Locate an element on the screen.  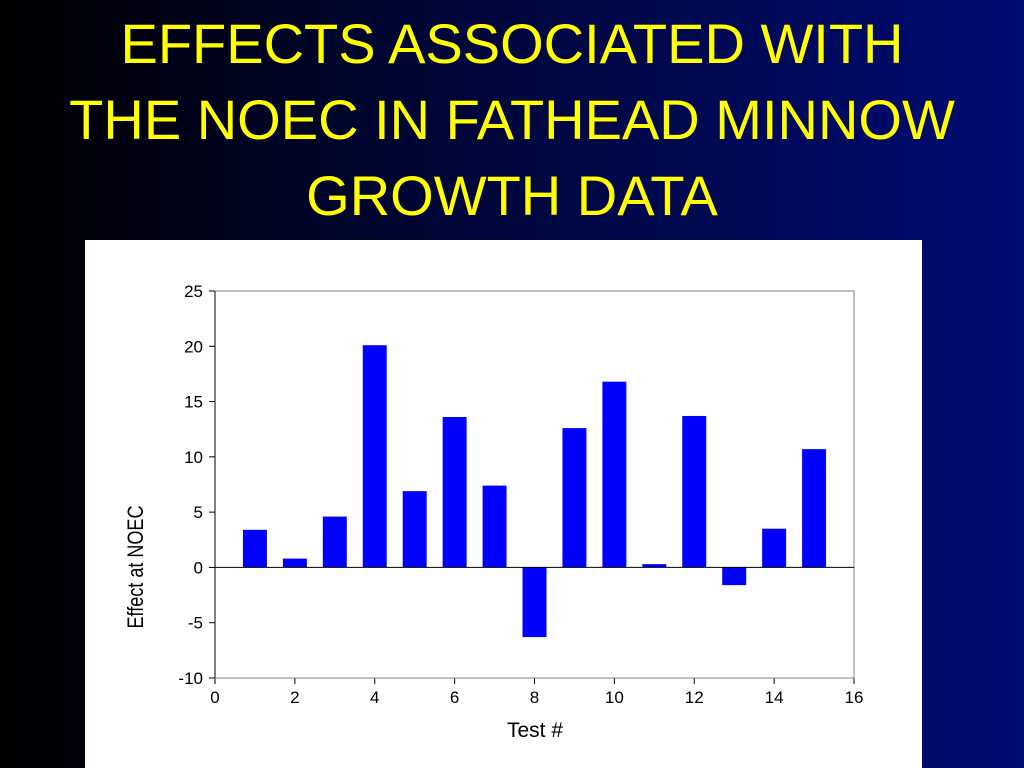
y-tick-label: -5 is located at coordinates (195, 623).